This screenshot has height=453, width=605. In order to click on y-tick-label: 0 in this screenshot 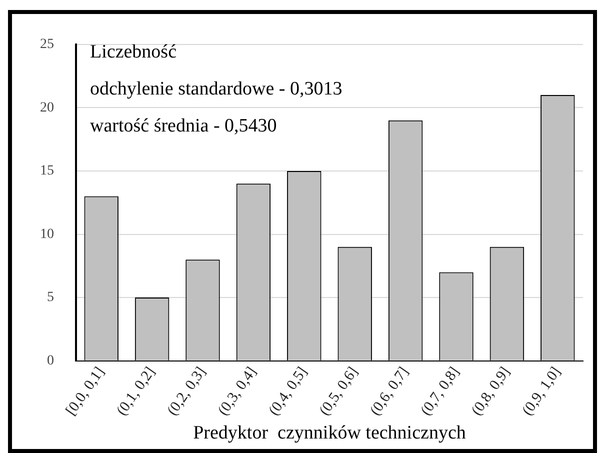, I will do `click(50, 361)`.